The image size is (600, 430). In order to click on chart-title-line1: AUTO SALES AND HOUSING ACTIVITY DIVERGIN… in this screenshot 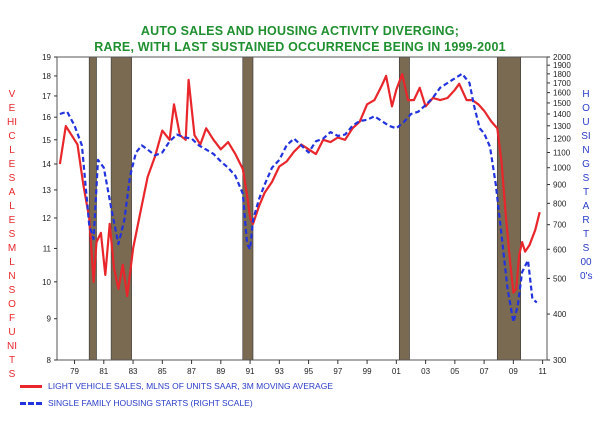, I will do `click(300, 31)`.